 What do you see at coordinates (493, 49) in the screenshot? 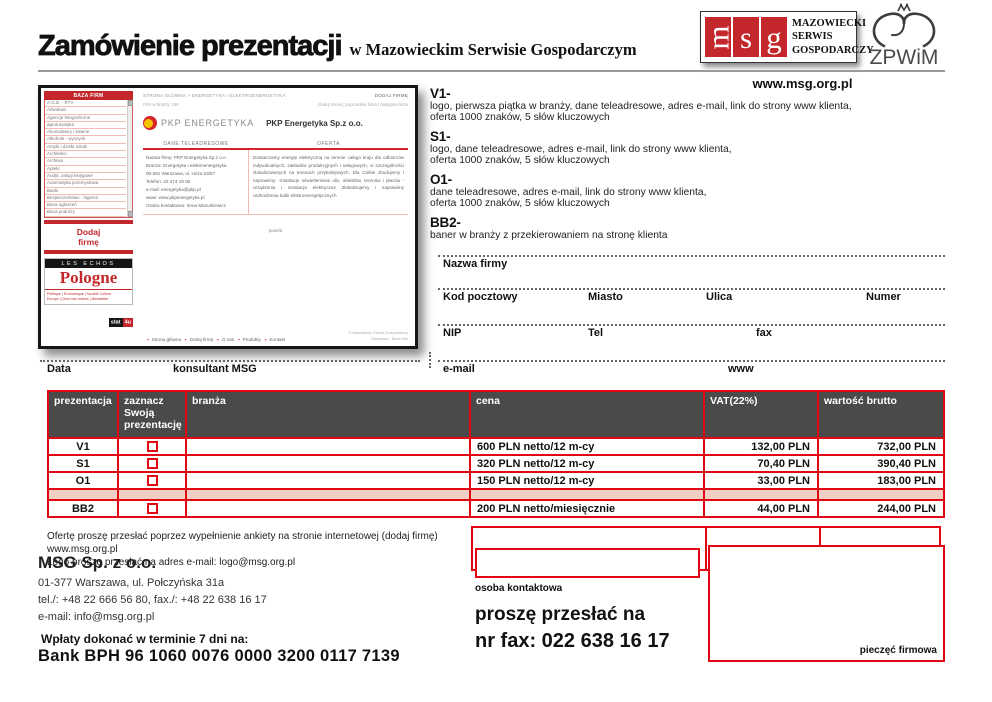
I see `sub-title: w Mazowieckim Serwisie Gospodarczym` at bounding box center [493, 49].